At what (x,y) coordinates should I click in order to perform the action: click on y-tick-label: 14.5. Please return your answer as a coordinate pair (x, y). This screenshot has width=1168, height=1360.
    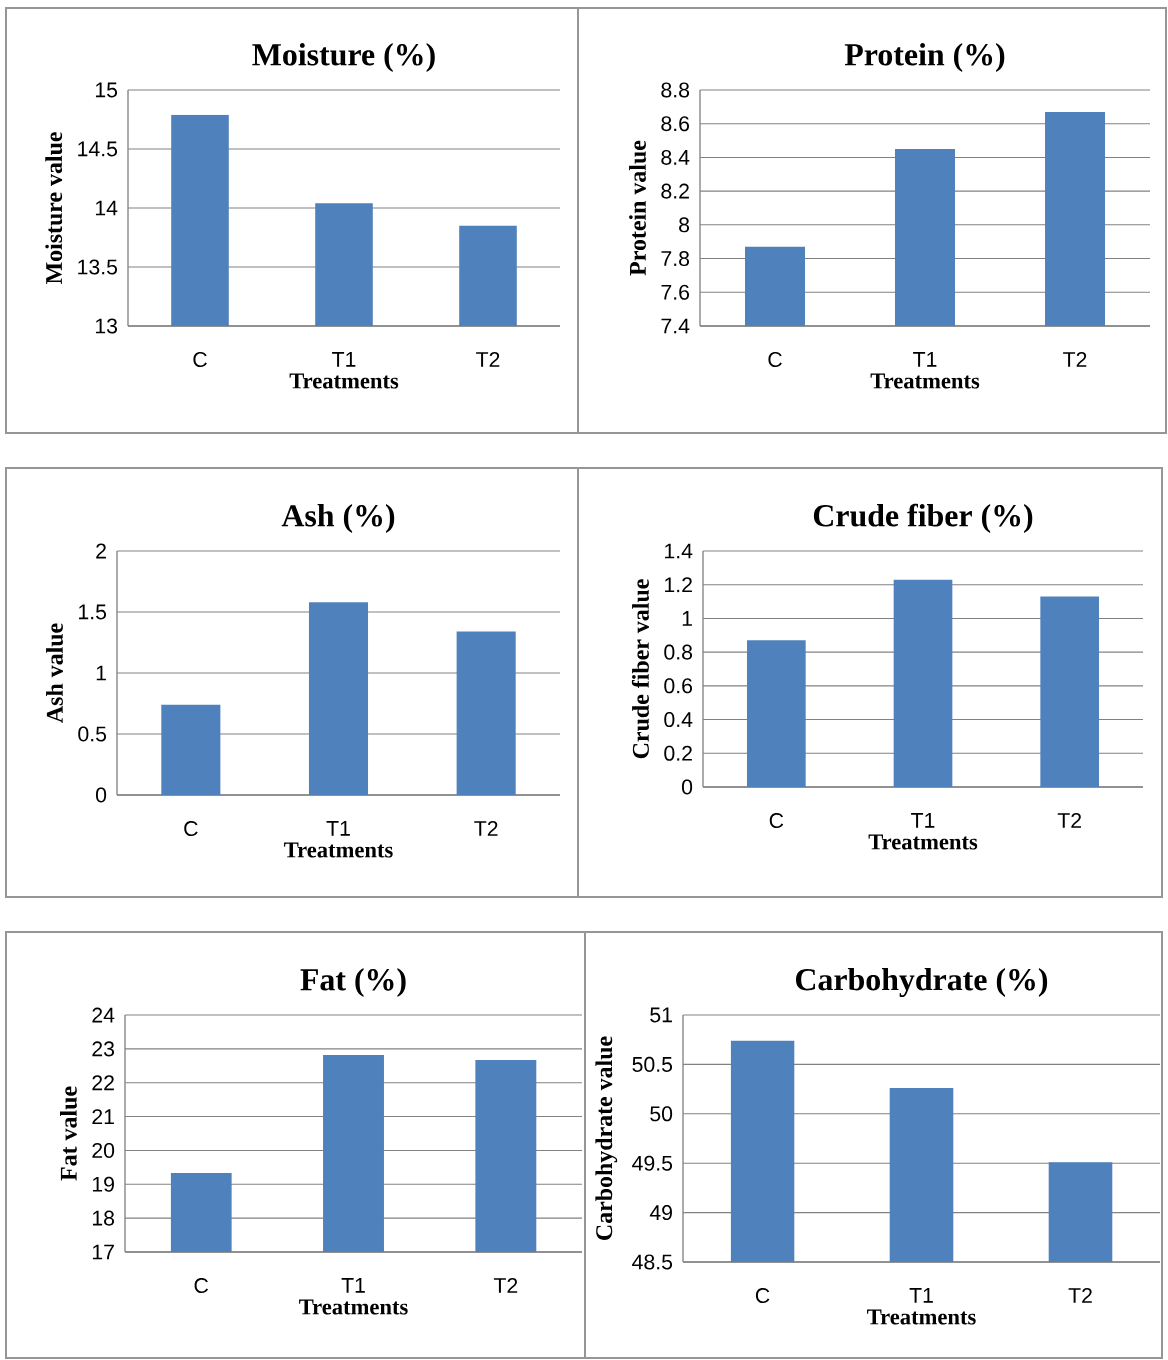
    Looking at the image, I should click on (98, 149).